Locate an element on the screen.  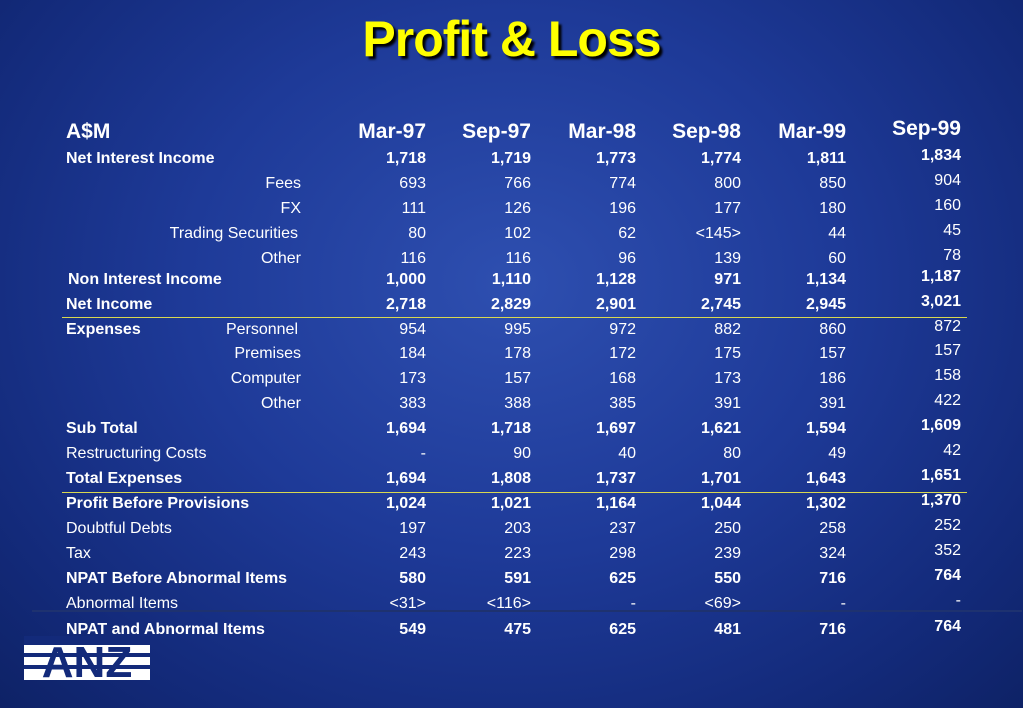
table-cell: 1,110 is located at coordinates (511, 279).